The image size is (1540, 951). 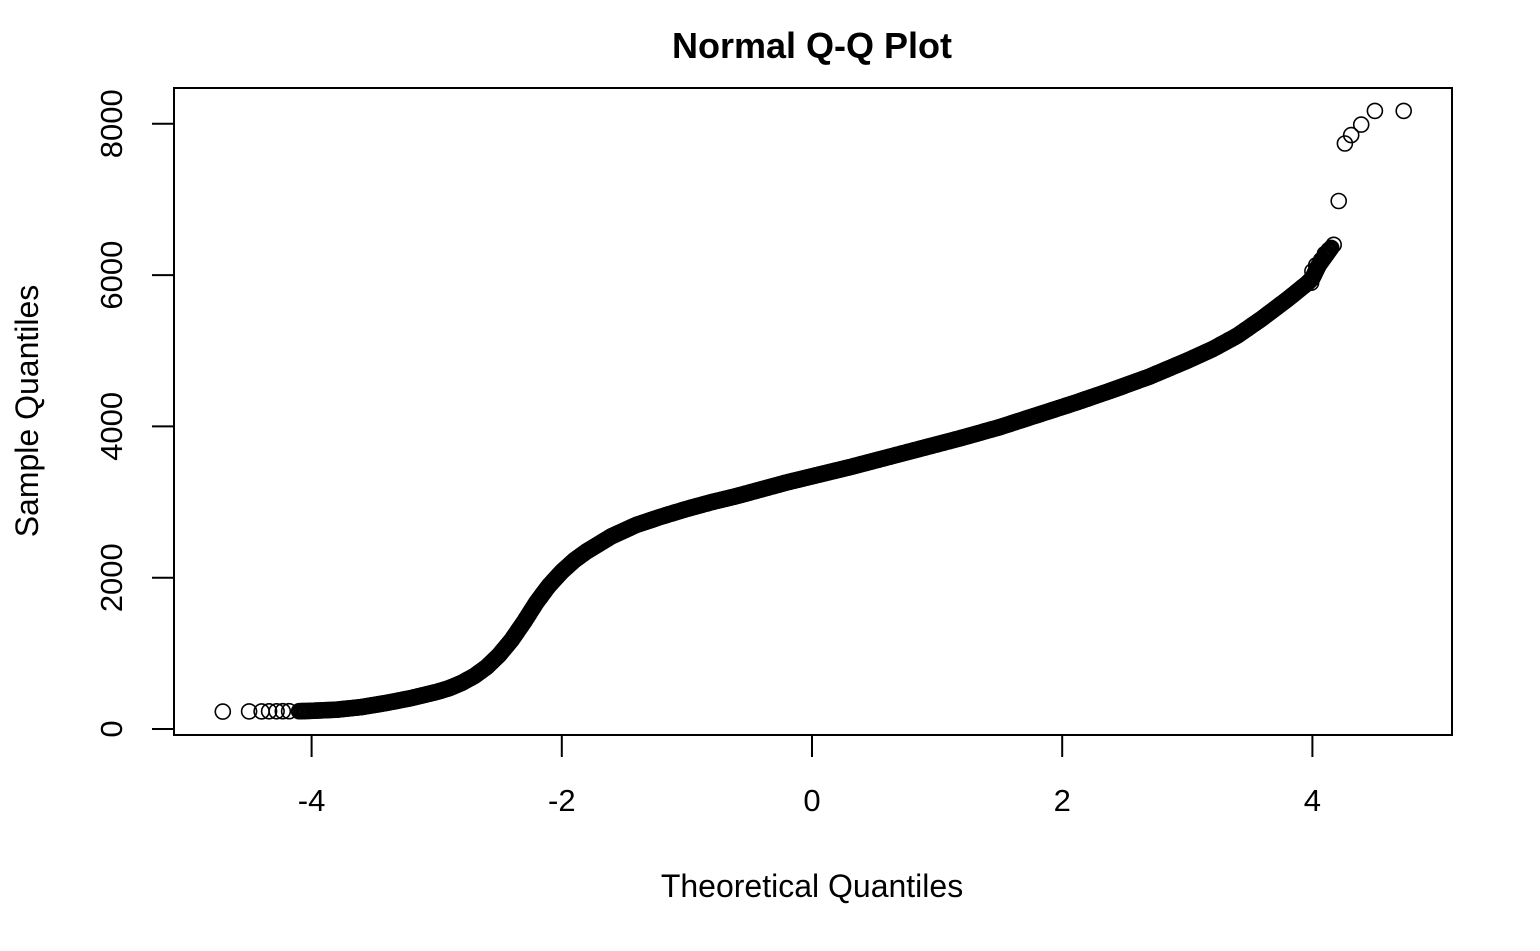 What do you see at coordinates (312, 800) in the screenshot?
I see `x-tick-label: -4` at bounding box center [312, 800].